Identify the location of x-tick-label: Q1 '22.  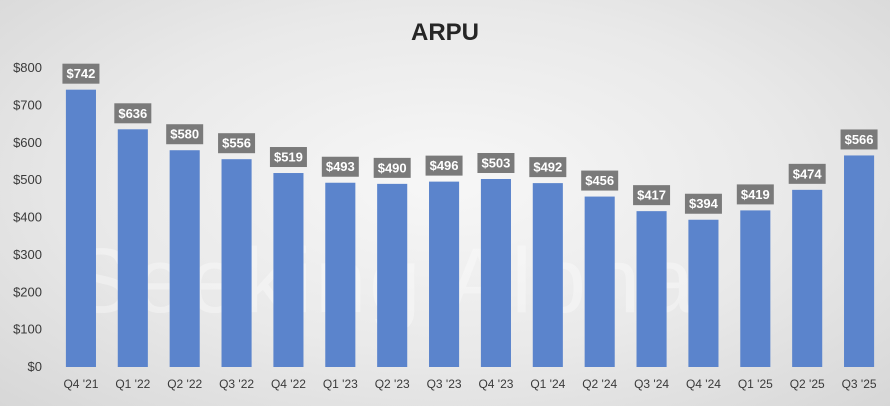
(132, 384).